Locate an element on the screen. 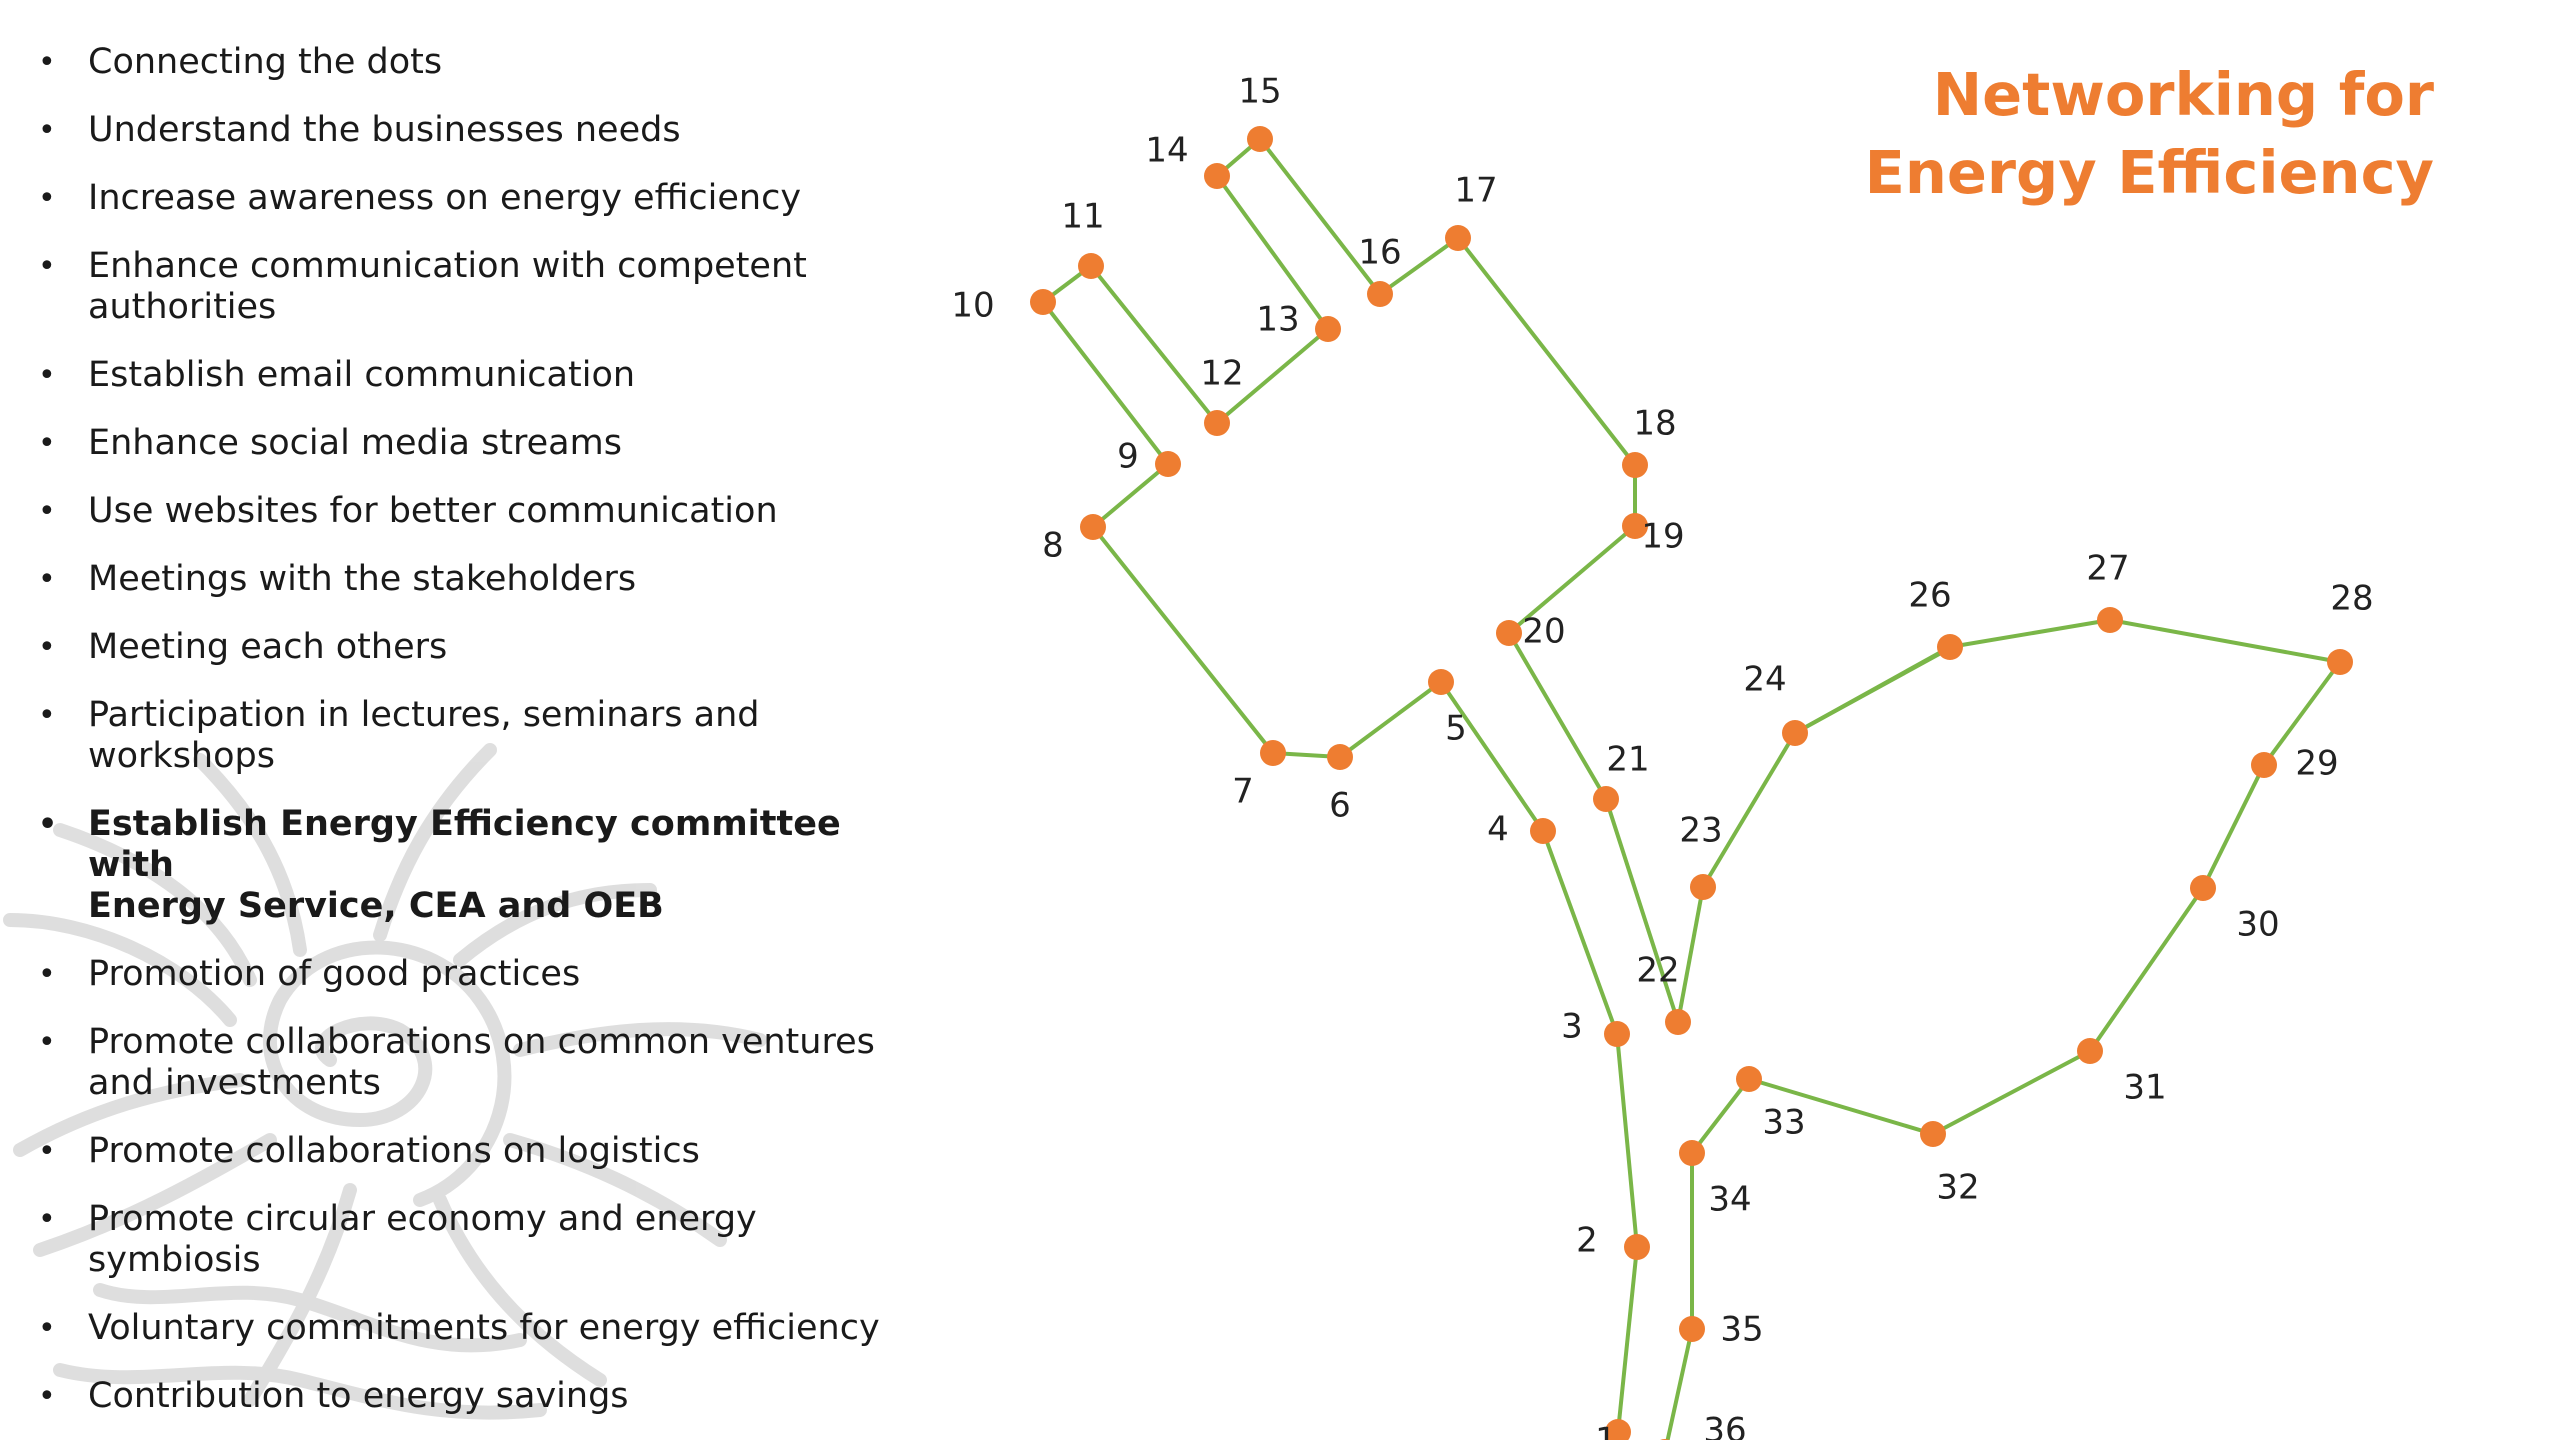 The width and height of the screenshot is (2560, 1440). dot-label: 21 is located at coordinates (1627, 760).